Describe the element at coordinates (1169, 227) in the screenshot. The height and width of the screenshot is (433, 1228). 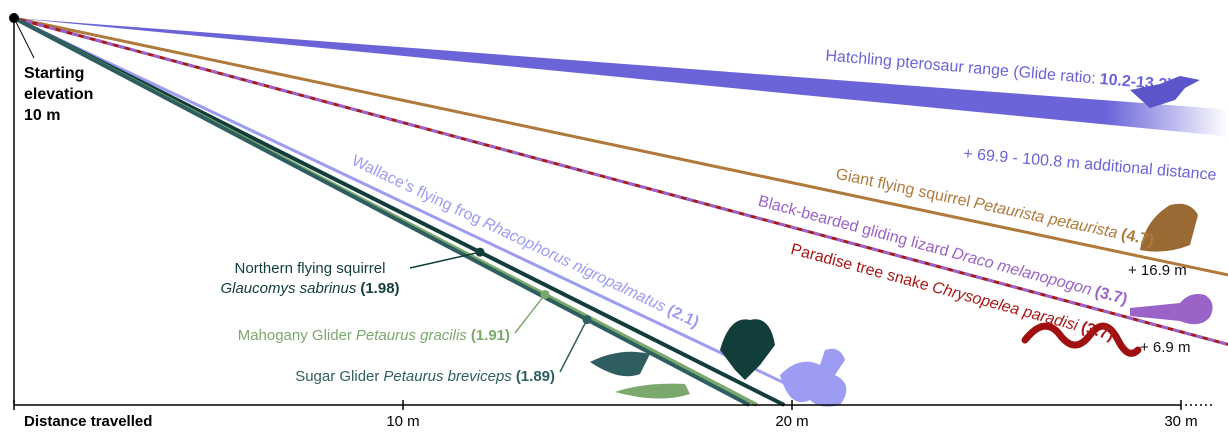
I see `giant-squirrel-icon` at that location.